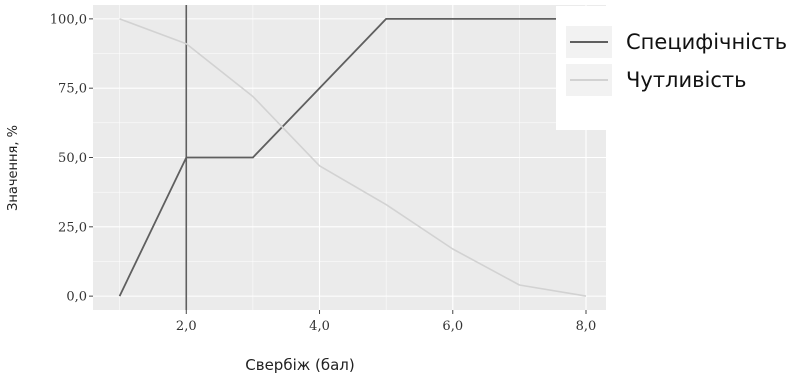  Describe the element at coordinates (319, 326) in the screenshot. I see `x-tick-label: 4,0` at that location.